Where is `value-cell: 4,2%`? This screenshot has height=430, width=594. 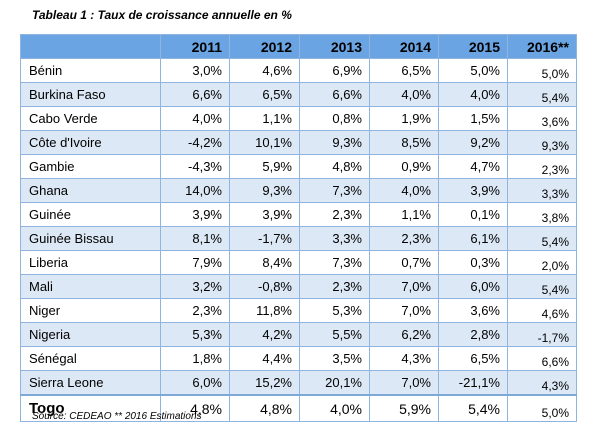 value-cell: 4,2% is located at coordinates (264, 334).